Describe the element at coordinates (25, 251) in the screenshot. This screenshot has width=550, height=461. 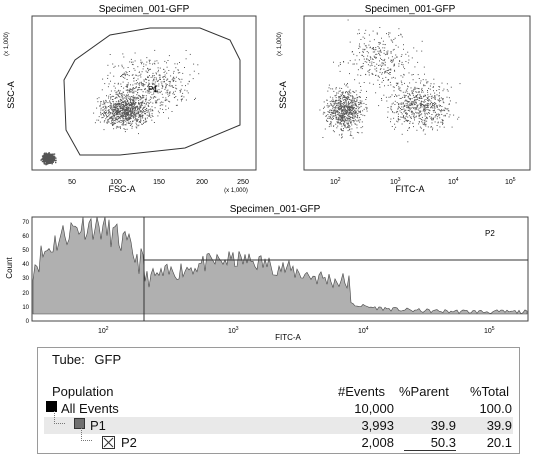
I see `svg-text: 50` at that location.